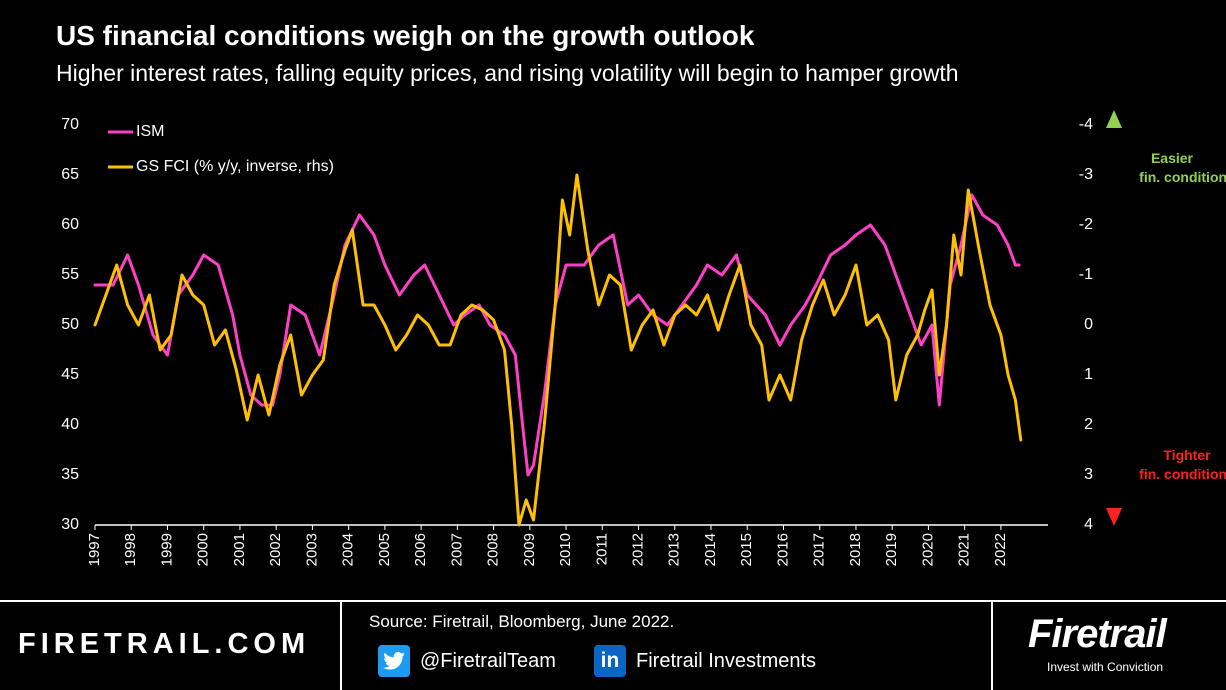 The height and width of the screenshot is (690, 1226). I want to click on twitter-link: @FiretrailTeam, so click(467, 661).